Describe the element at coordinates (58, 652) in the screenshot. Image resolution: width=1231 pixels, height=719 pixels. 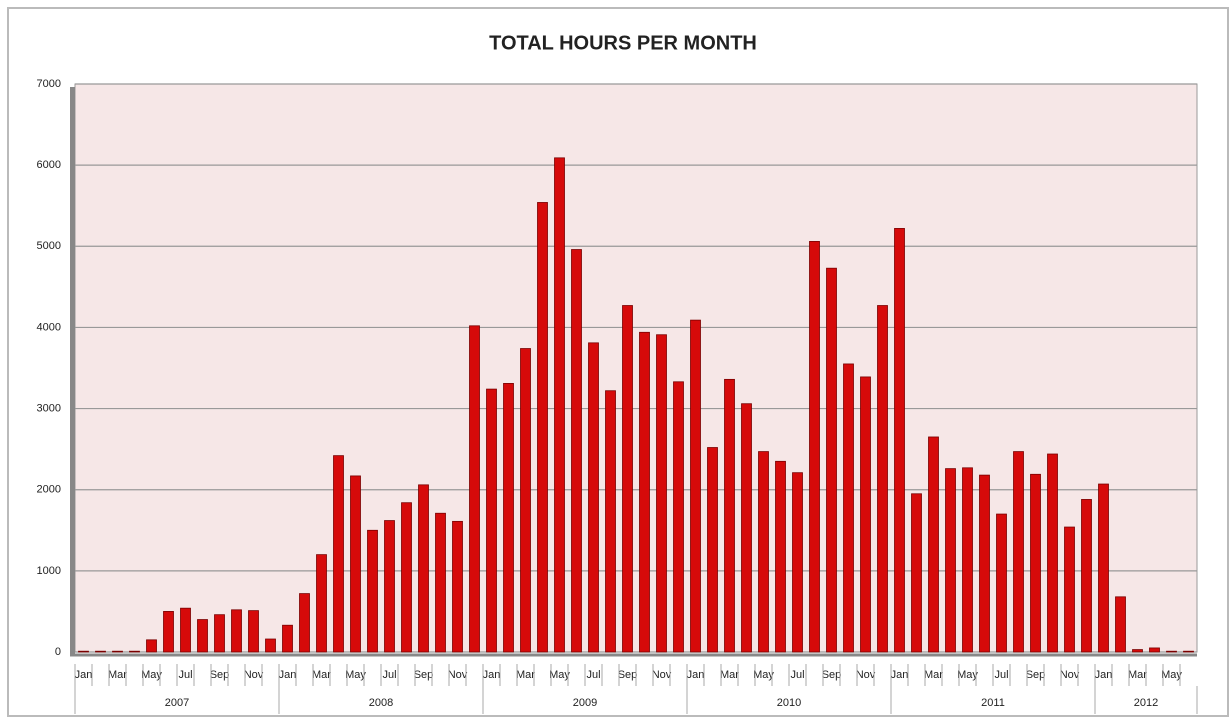
I see `y-tick-label: 0` at that location.